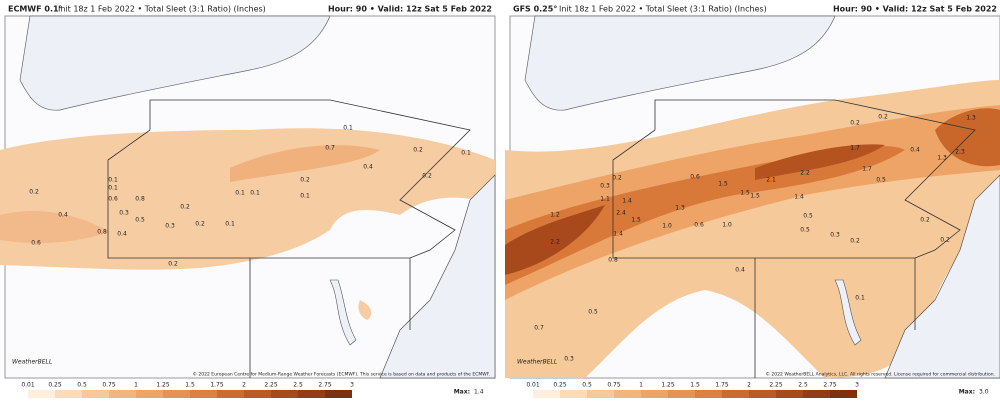 This screenshot has height=404, width=1000. Describe the element at coordinates (771, 180) in the screenshot. I see `value-label: 2.1` at that location.